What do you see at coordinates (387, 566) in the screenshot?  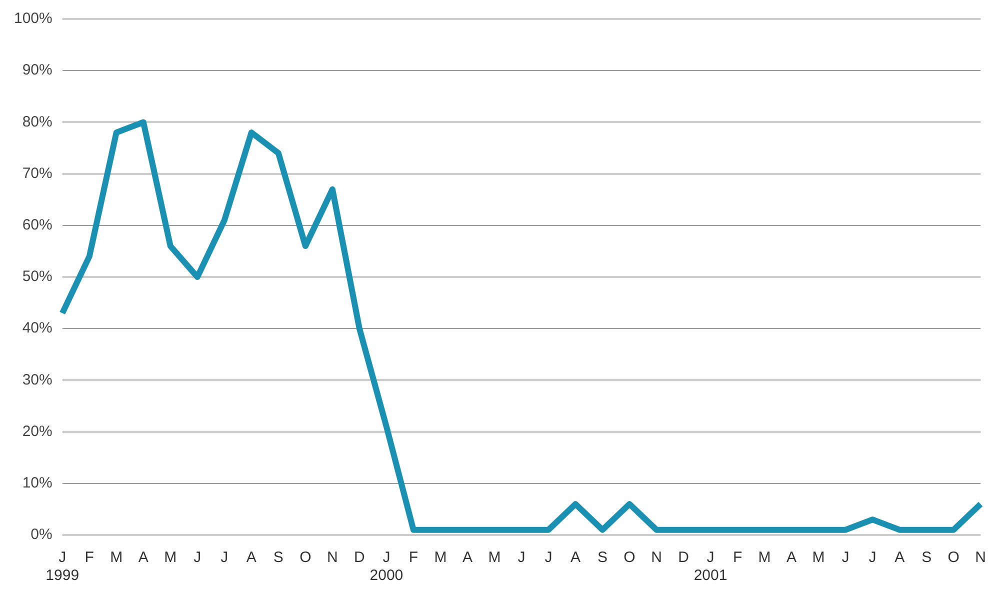 I see `x-tick-label: J 2000` at bounding box center [387, 566].